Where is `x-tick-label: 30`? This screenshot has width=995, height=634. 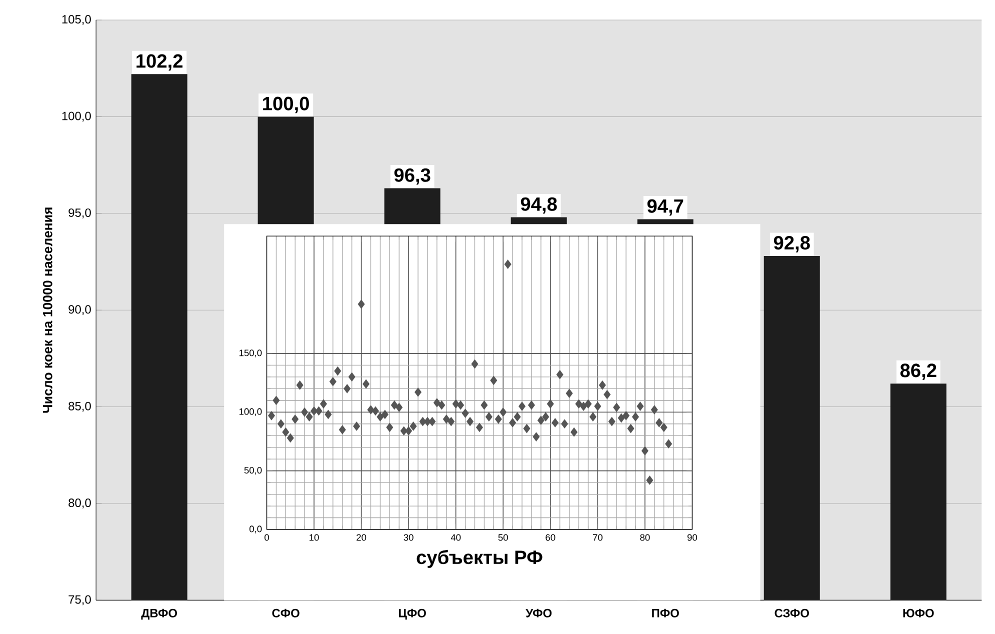 x-tick-label: 30 is located at coordinates (409, 538).